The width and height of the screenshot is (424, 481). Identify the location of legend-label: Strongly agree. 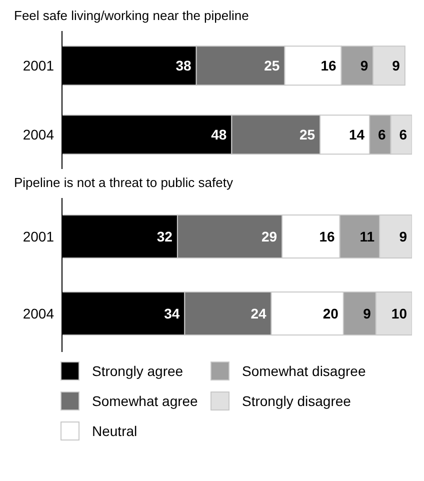
(138, 371).